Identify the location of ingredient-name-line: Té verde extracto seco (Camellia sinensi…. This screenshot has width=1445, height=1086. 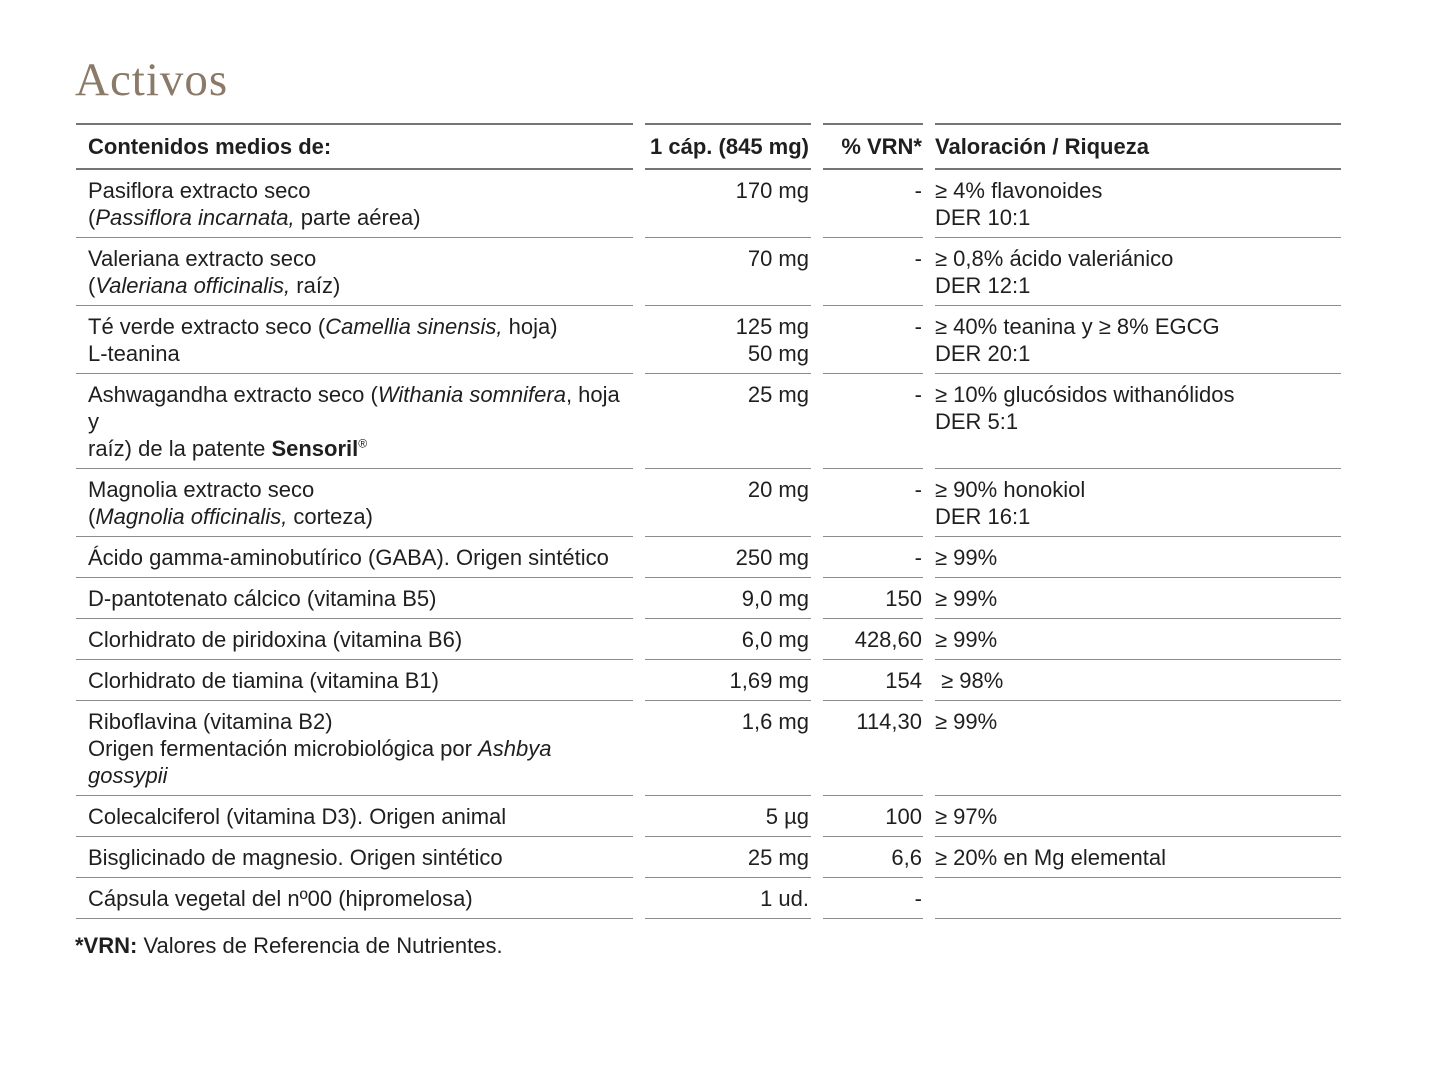
(360, 326).